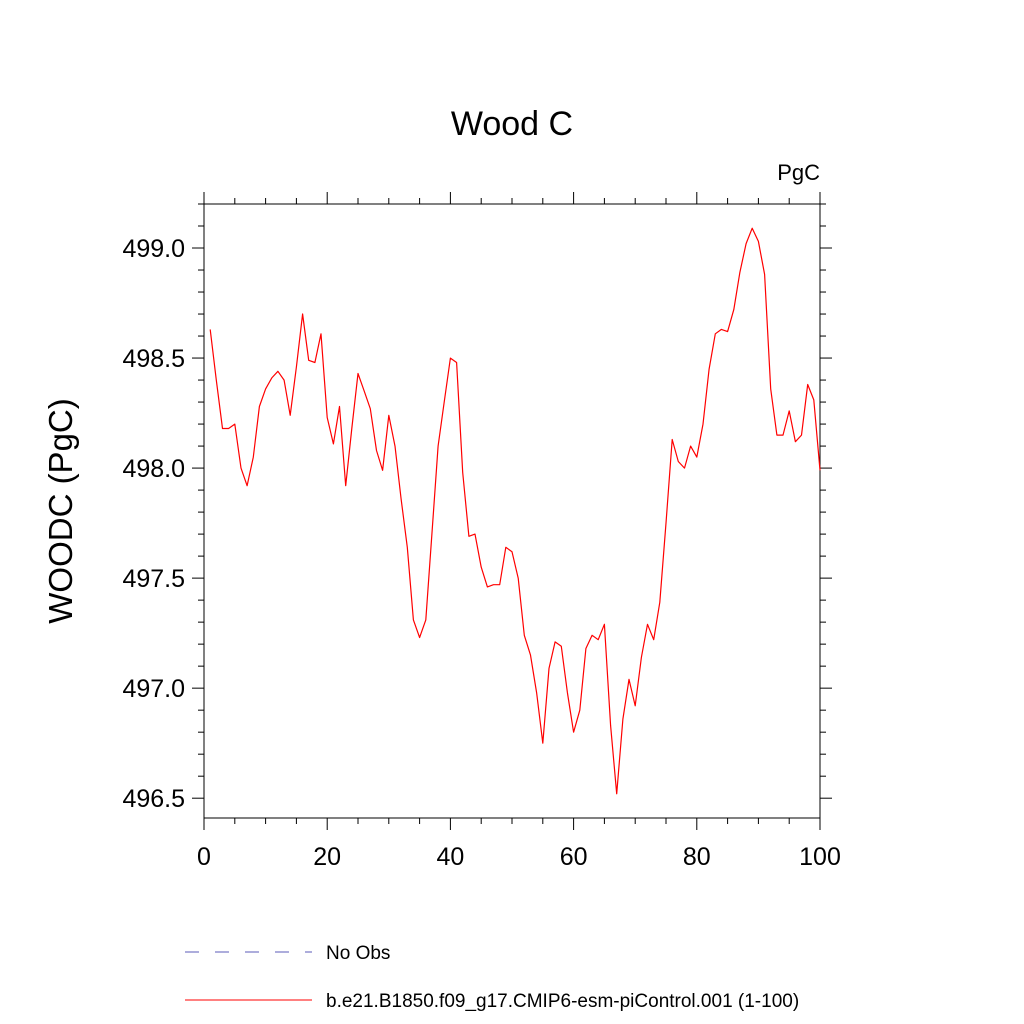  What do you see at coordinates (153, 689) in the screenshot?
I see `y-tick-label: 497.0` at bounding box center [153, 689].